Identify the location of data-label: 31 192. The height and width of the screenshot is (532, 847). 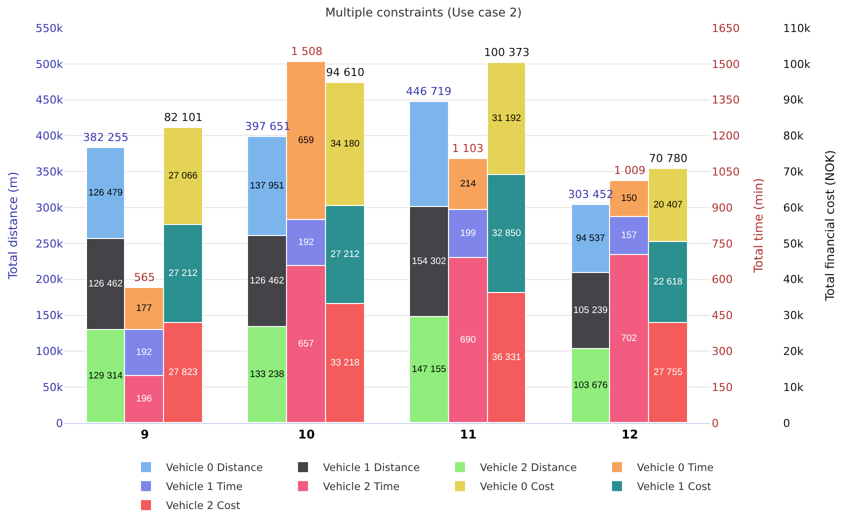
(507, 118).